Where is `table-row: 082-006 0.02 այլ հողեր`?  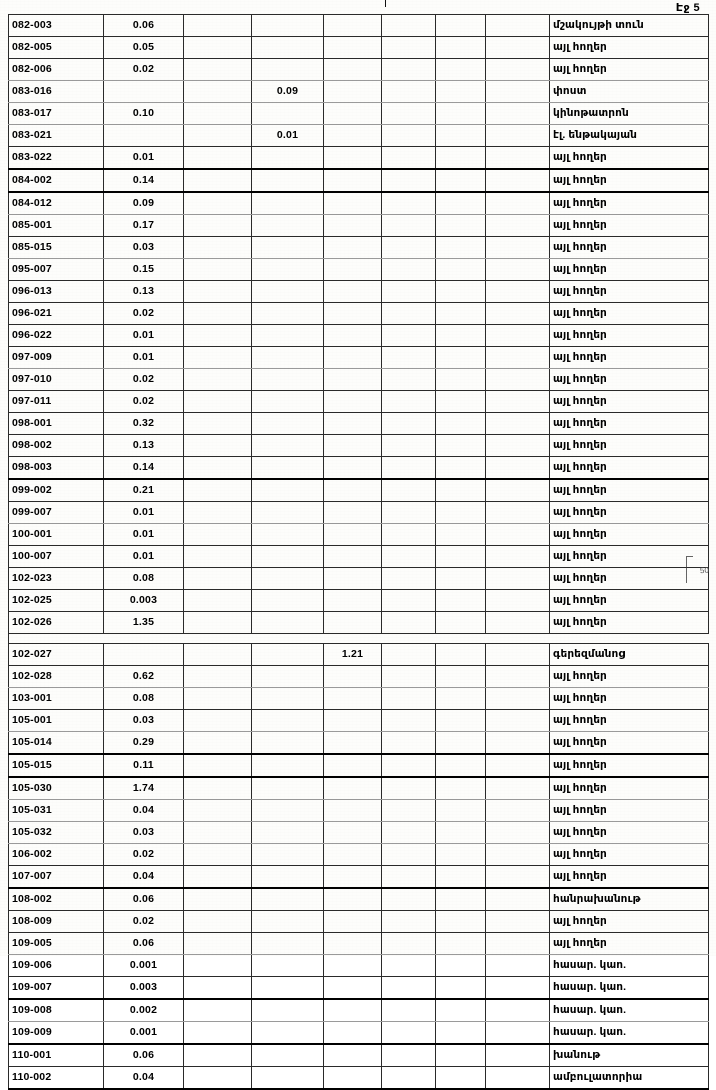 table-row: 082-006 0.02 այլ հողեր is located at coordinates (358, 69).